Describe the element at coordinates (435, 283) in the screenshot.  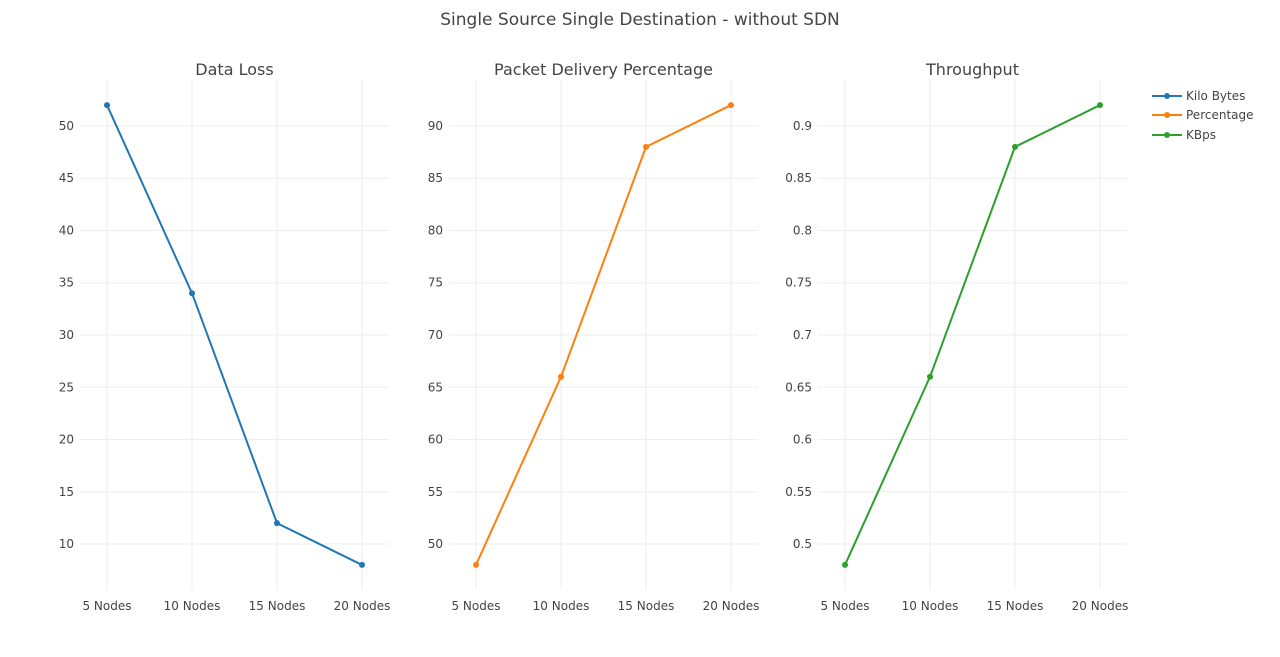
I see `y-tick-label: 75` at that location.